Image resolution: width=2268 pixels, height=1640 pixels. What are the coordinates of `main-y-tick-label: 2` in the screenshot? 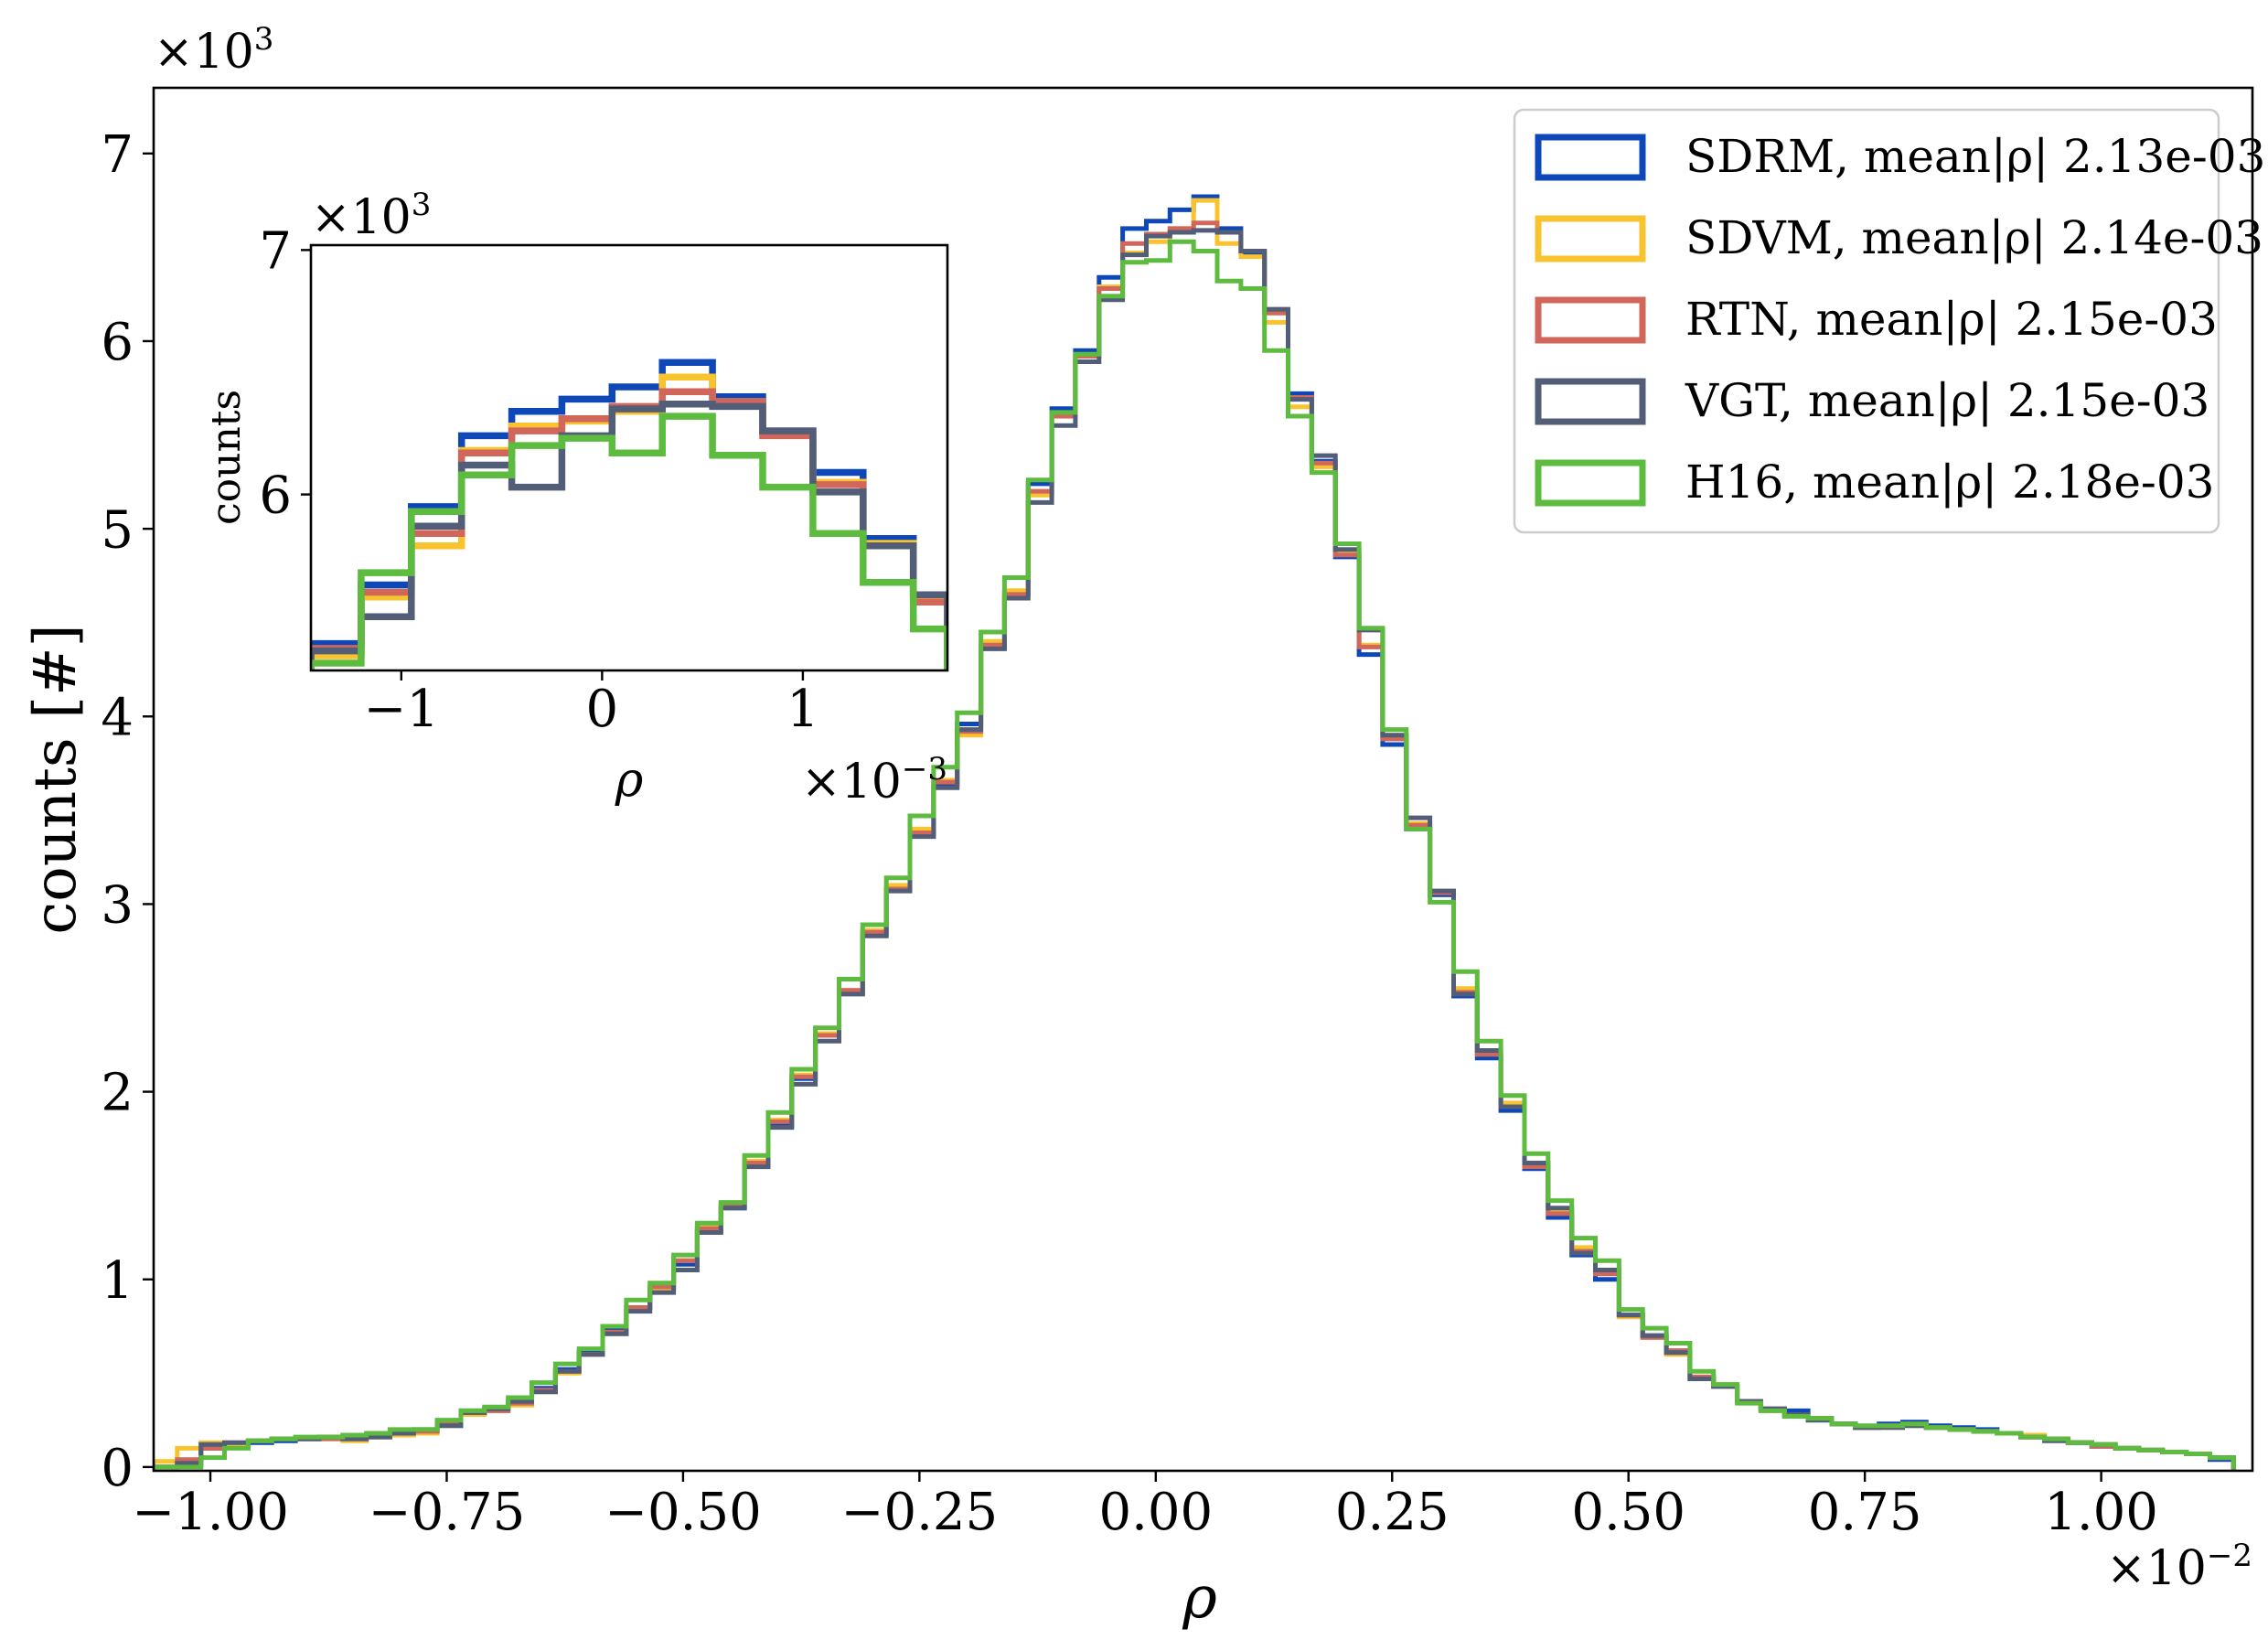 It's located at (118, 1093).